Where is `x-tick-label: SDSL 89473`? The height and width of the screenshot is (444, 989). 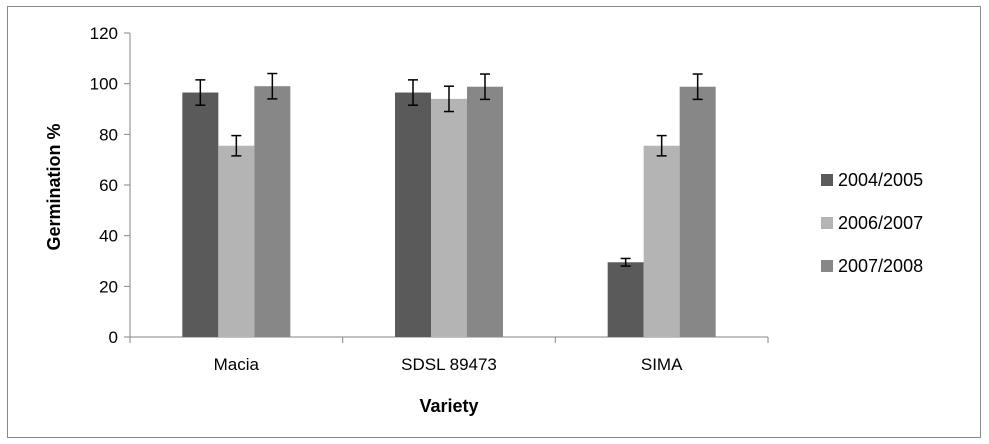 x-tick-label: SDSL 89473 is located at coordinates (449, 364).